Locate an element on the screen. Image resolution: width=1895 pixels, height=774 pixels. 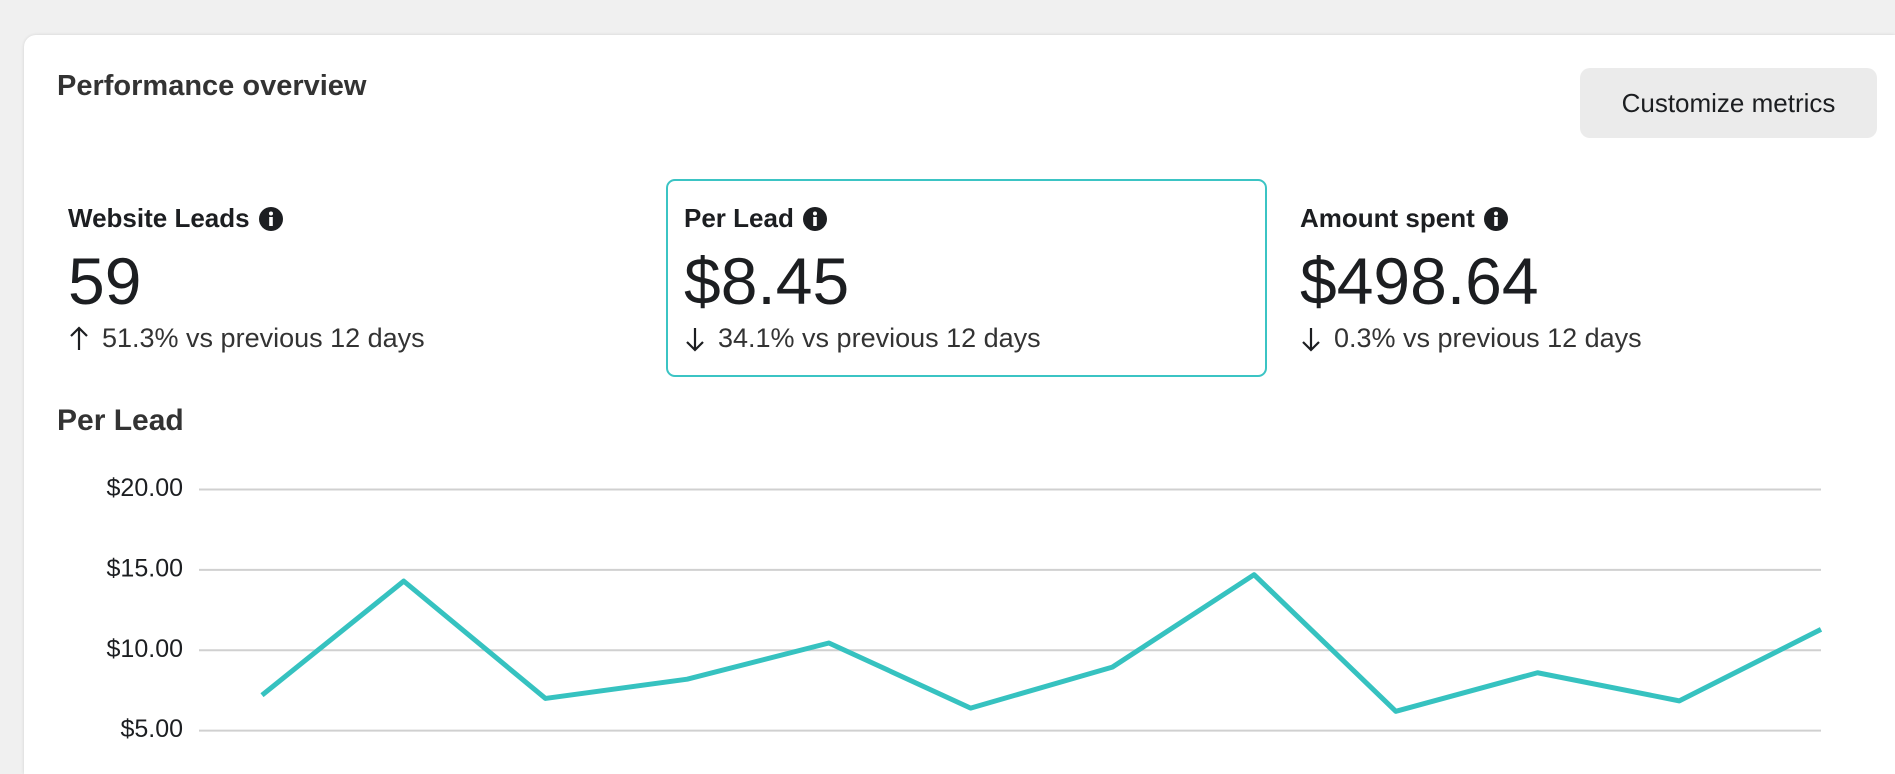
metric-value: 59 is located at coordinates (105, 281).